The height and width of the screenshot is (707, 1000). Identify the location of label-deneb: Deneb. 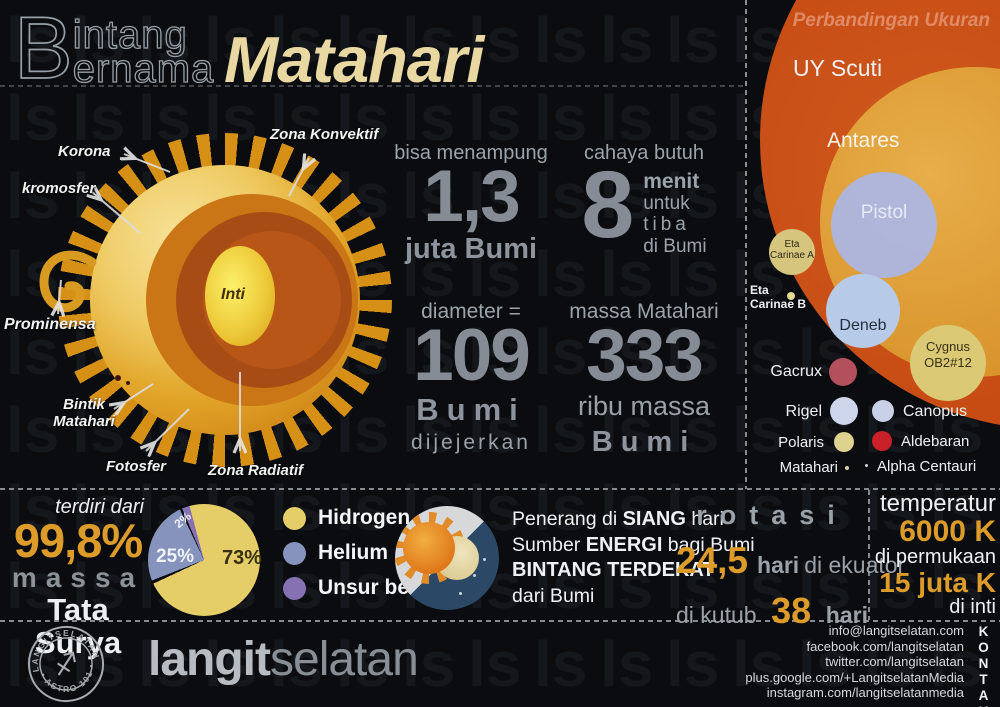
(863, 325).